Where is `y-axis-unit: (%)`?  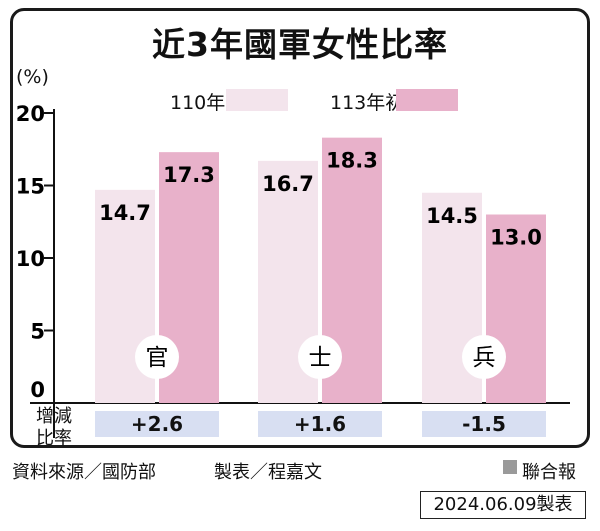
y-axis-unit: (%) is located at coordinates (32, 77).